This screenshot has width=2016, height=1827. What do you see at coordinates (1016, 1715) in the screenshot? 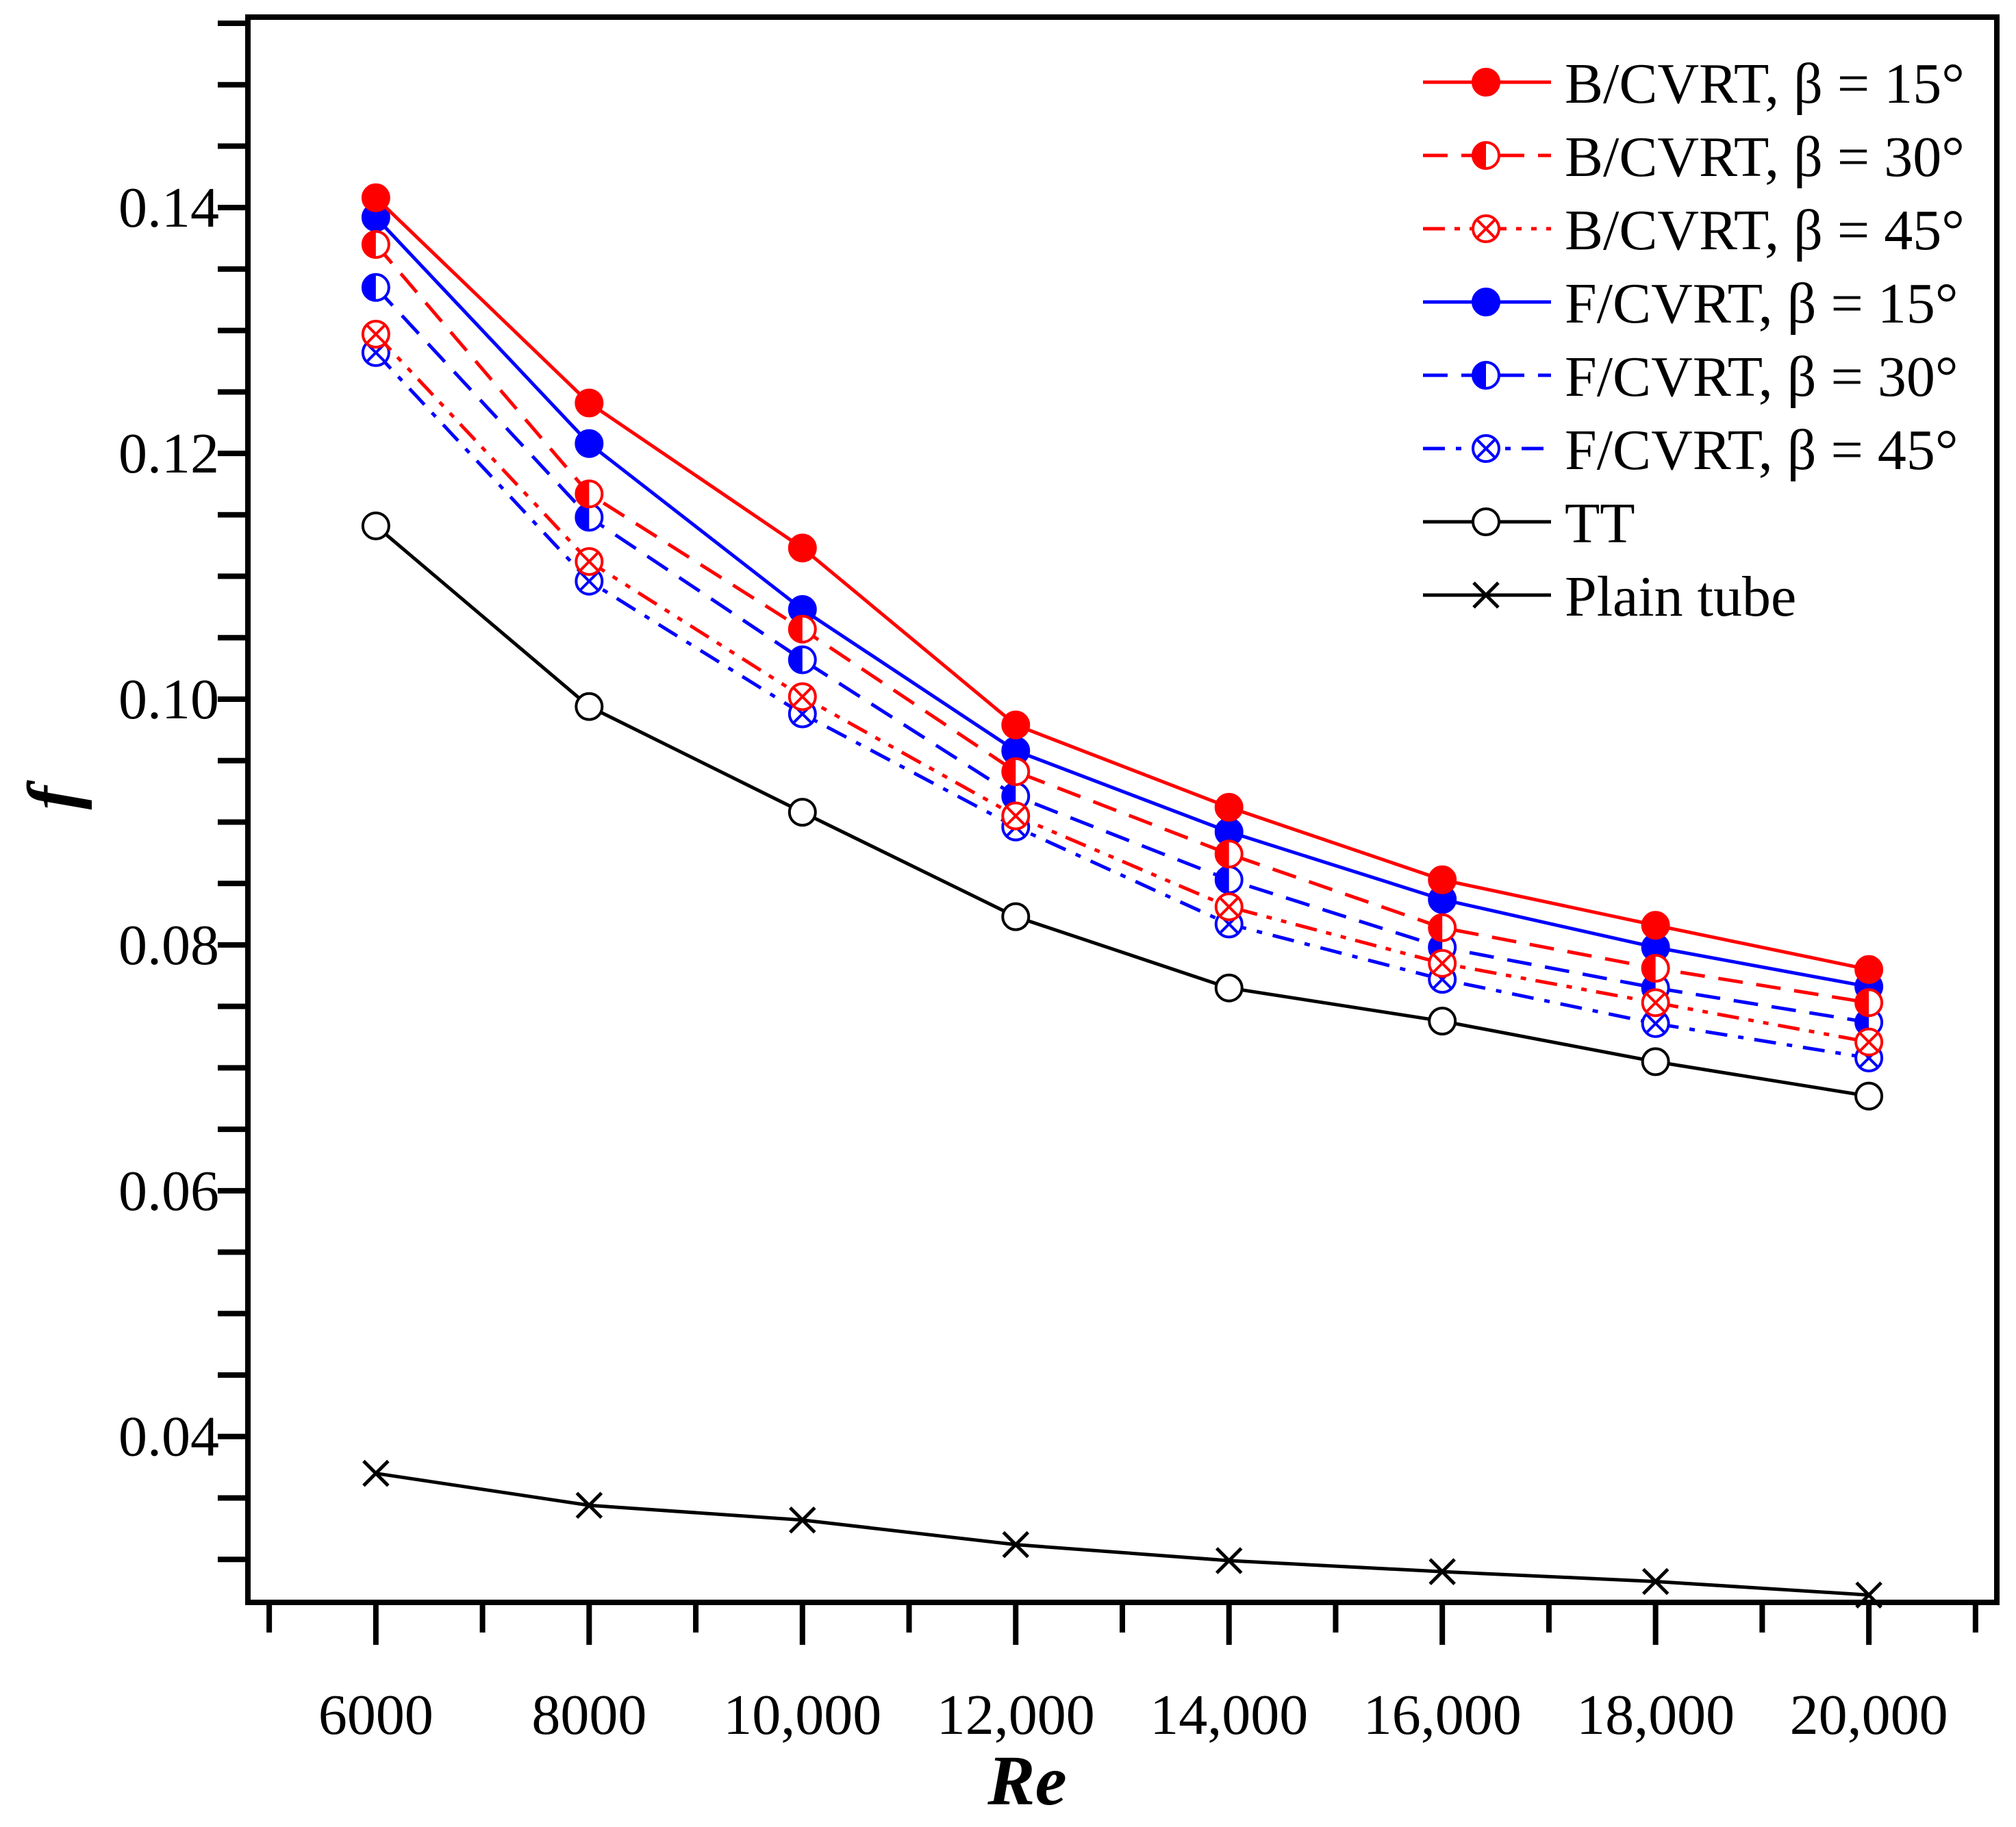
I see `x-tick-label: 12,000` at bounding box center [1016, 1715].